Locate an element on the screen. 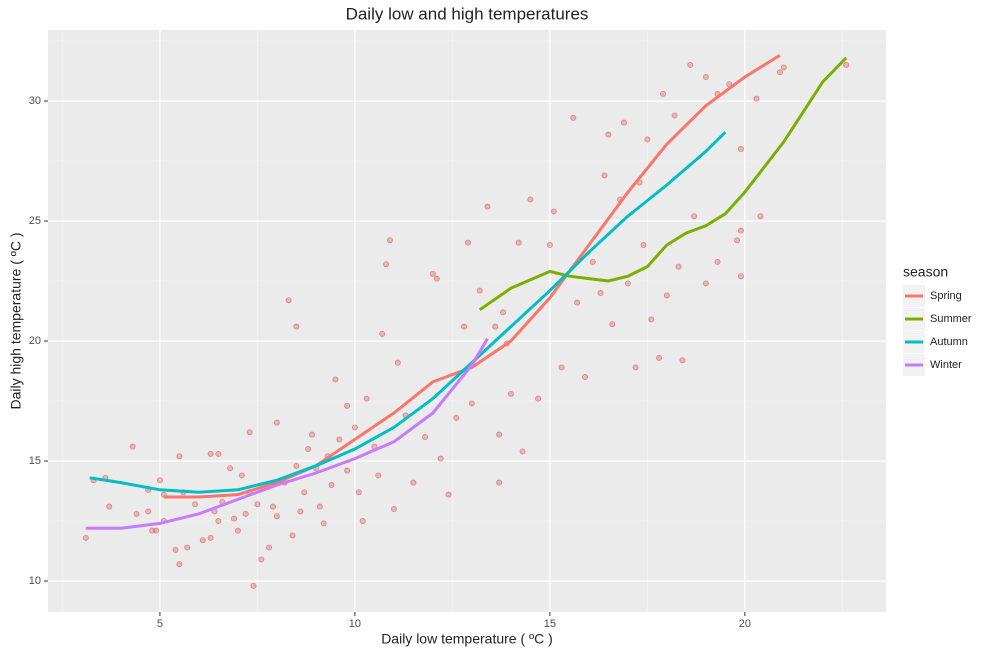 The image size is (1000, 655). y-tick-label: 25 is located at coordinates (35, 221).